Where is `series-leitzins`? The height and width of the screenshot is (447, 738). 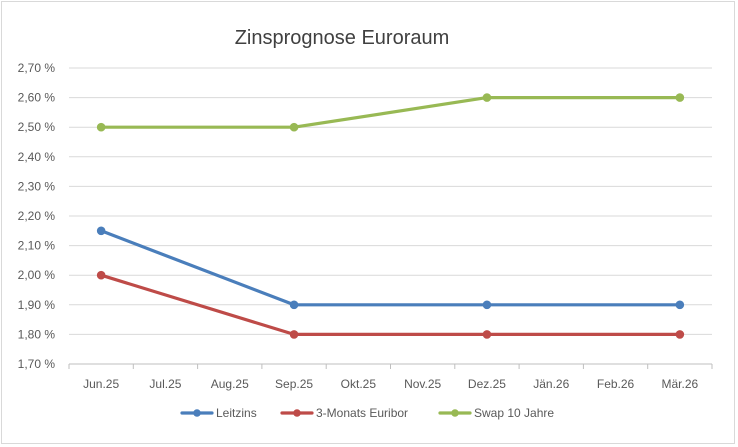
series-leitzins is located at coordinates (390, 268).